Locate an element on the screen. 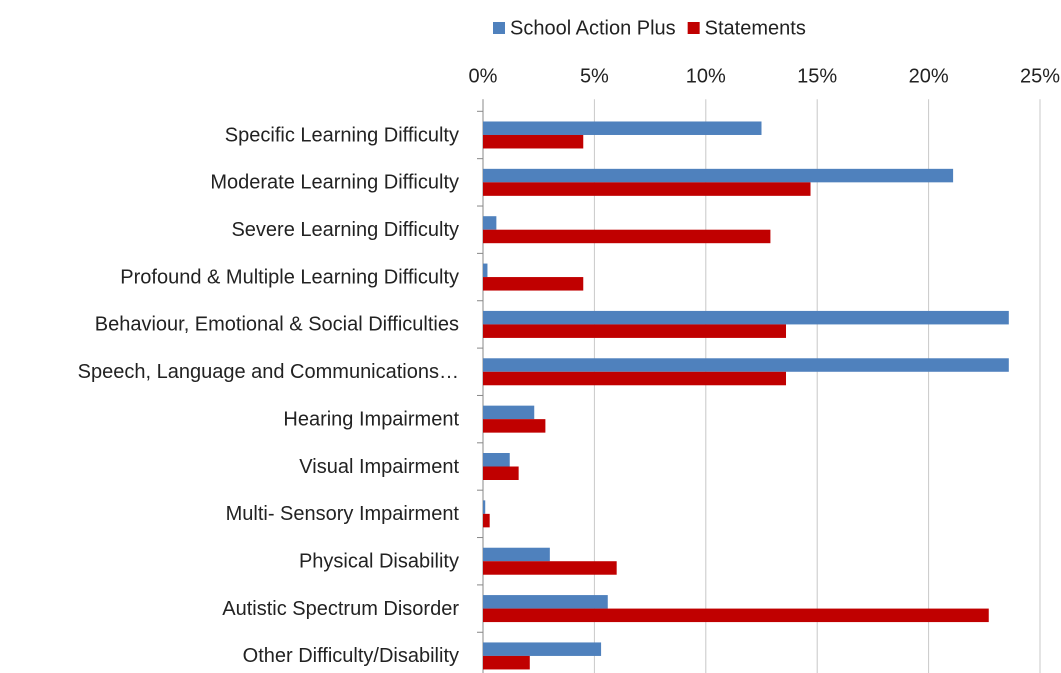 The width and height of the screenshot is (1061, 673). y-tick-label: Other Difficulty/Disability is located at coordinates (351, 656).